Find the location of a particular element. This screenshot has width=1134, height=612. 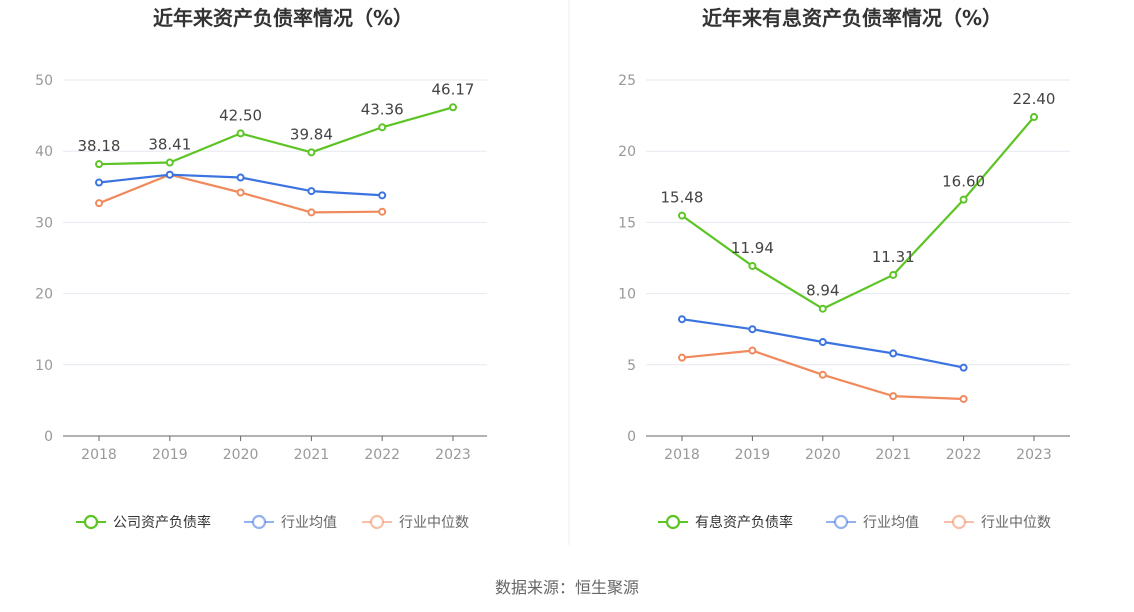

y-tick-label: 15 is located at coordinates (627, 223).